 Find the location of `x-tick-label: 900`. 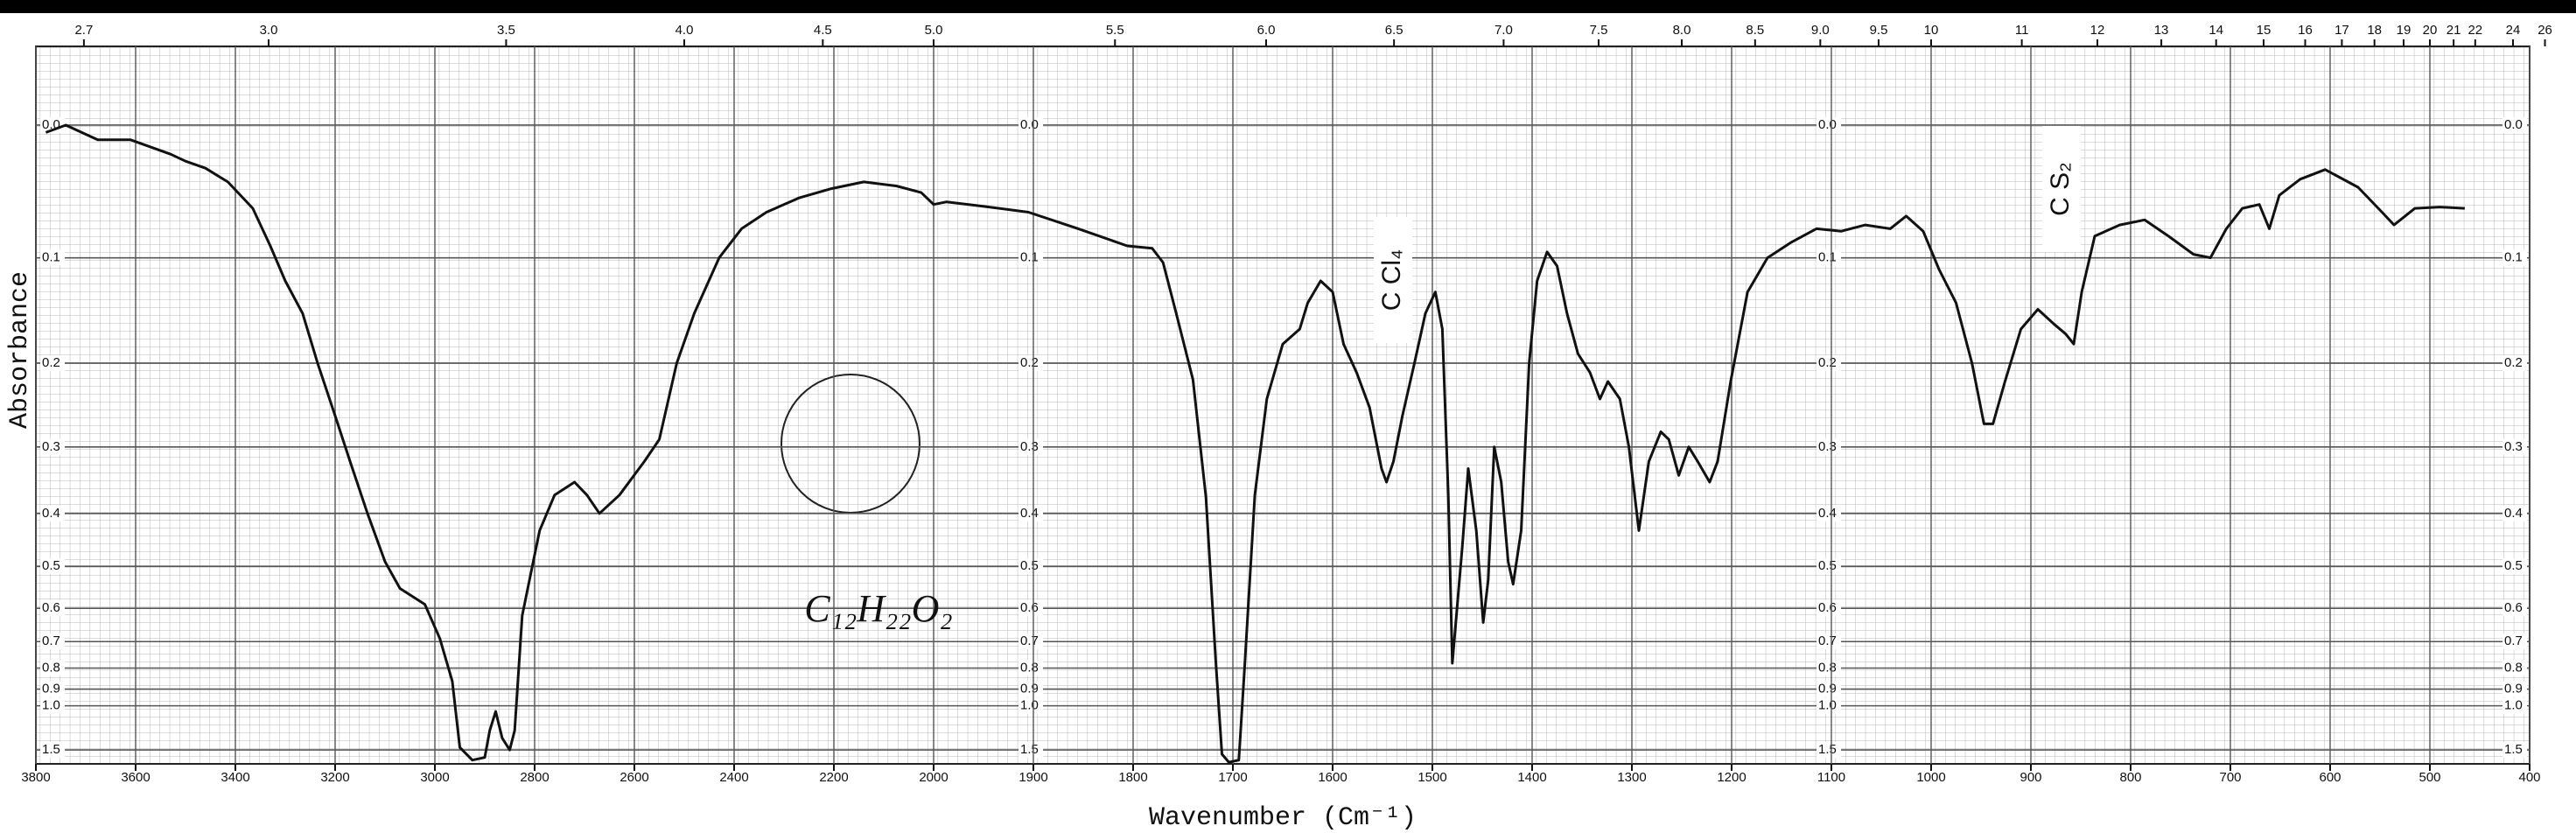

x-tick-label: 900 is located at coordinates (2030, 777).